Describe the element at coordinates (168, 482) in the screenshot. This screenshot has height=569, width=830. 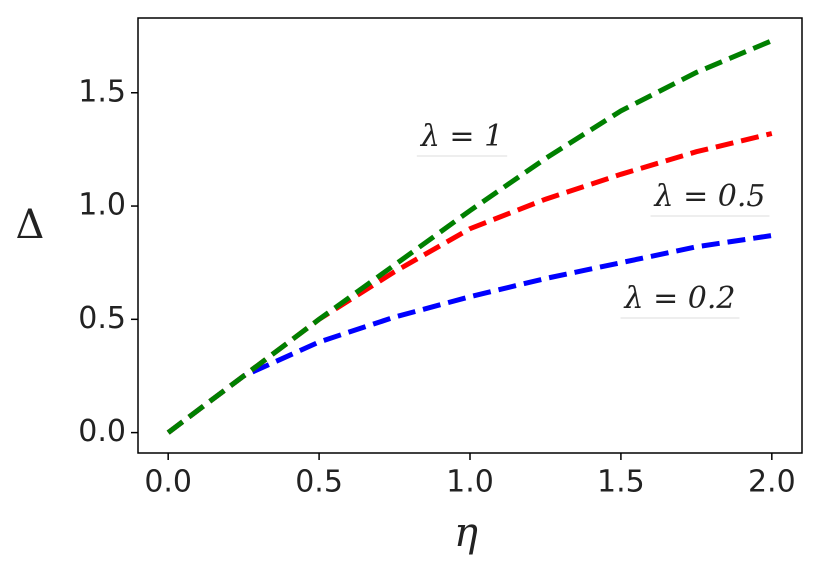
I see `x-tick-label: 0.0` at that location.